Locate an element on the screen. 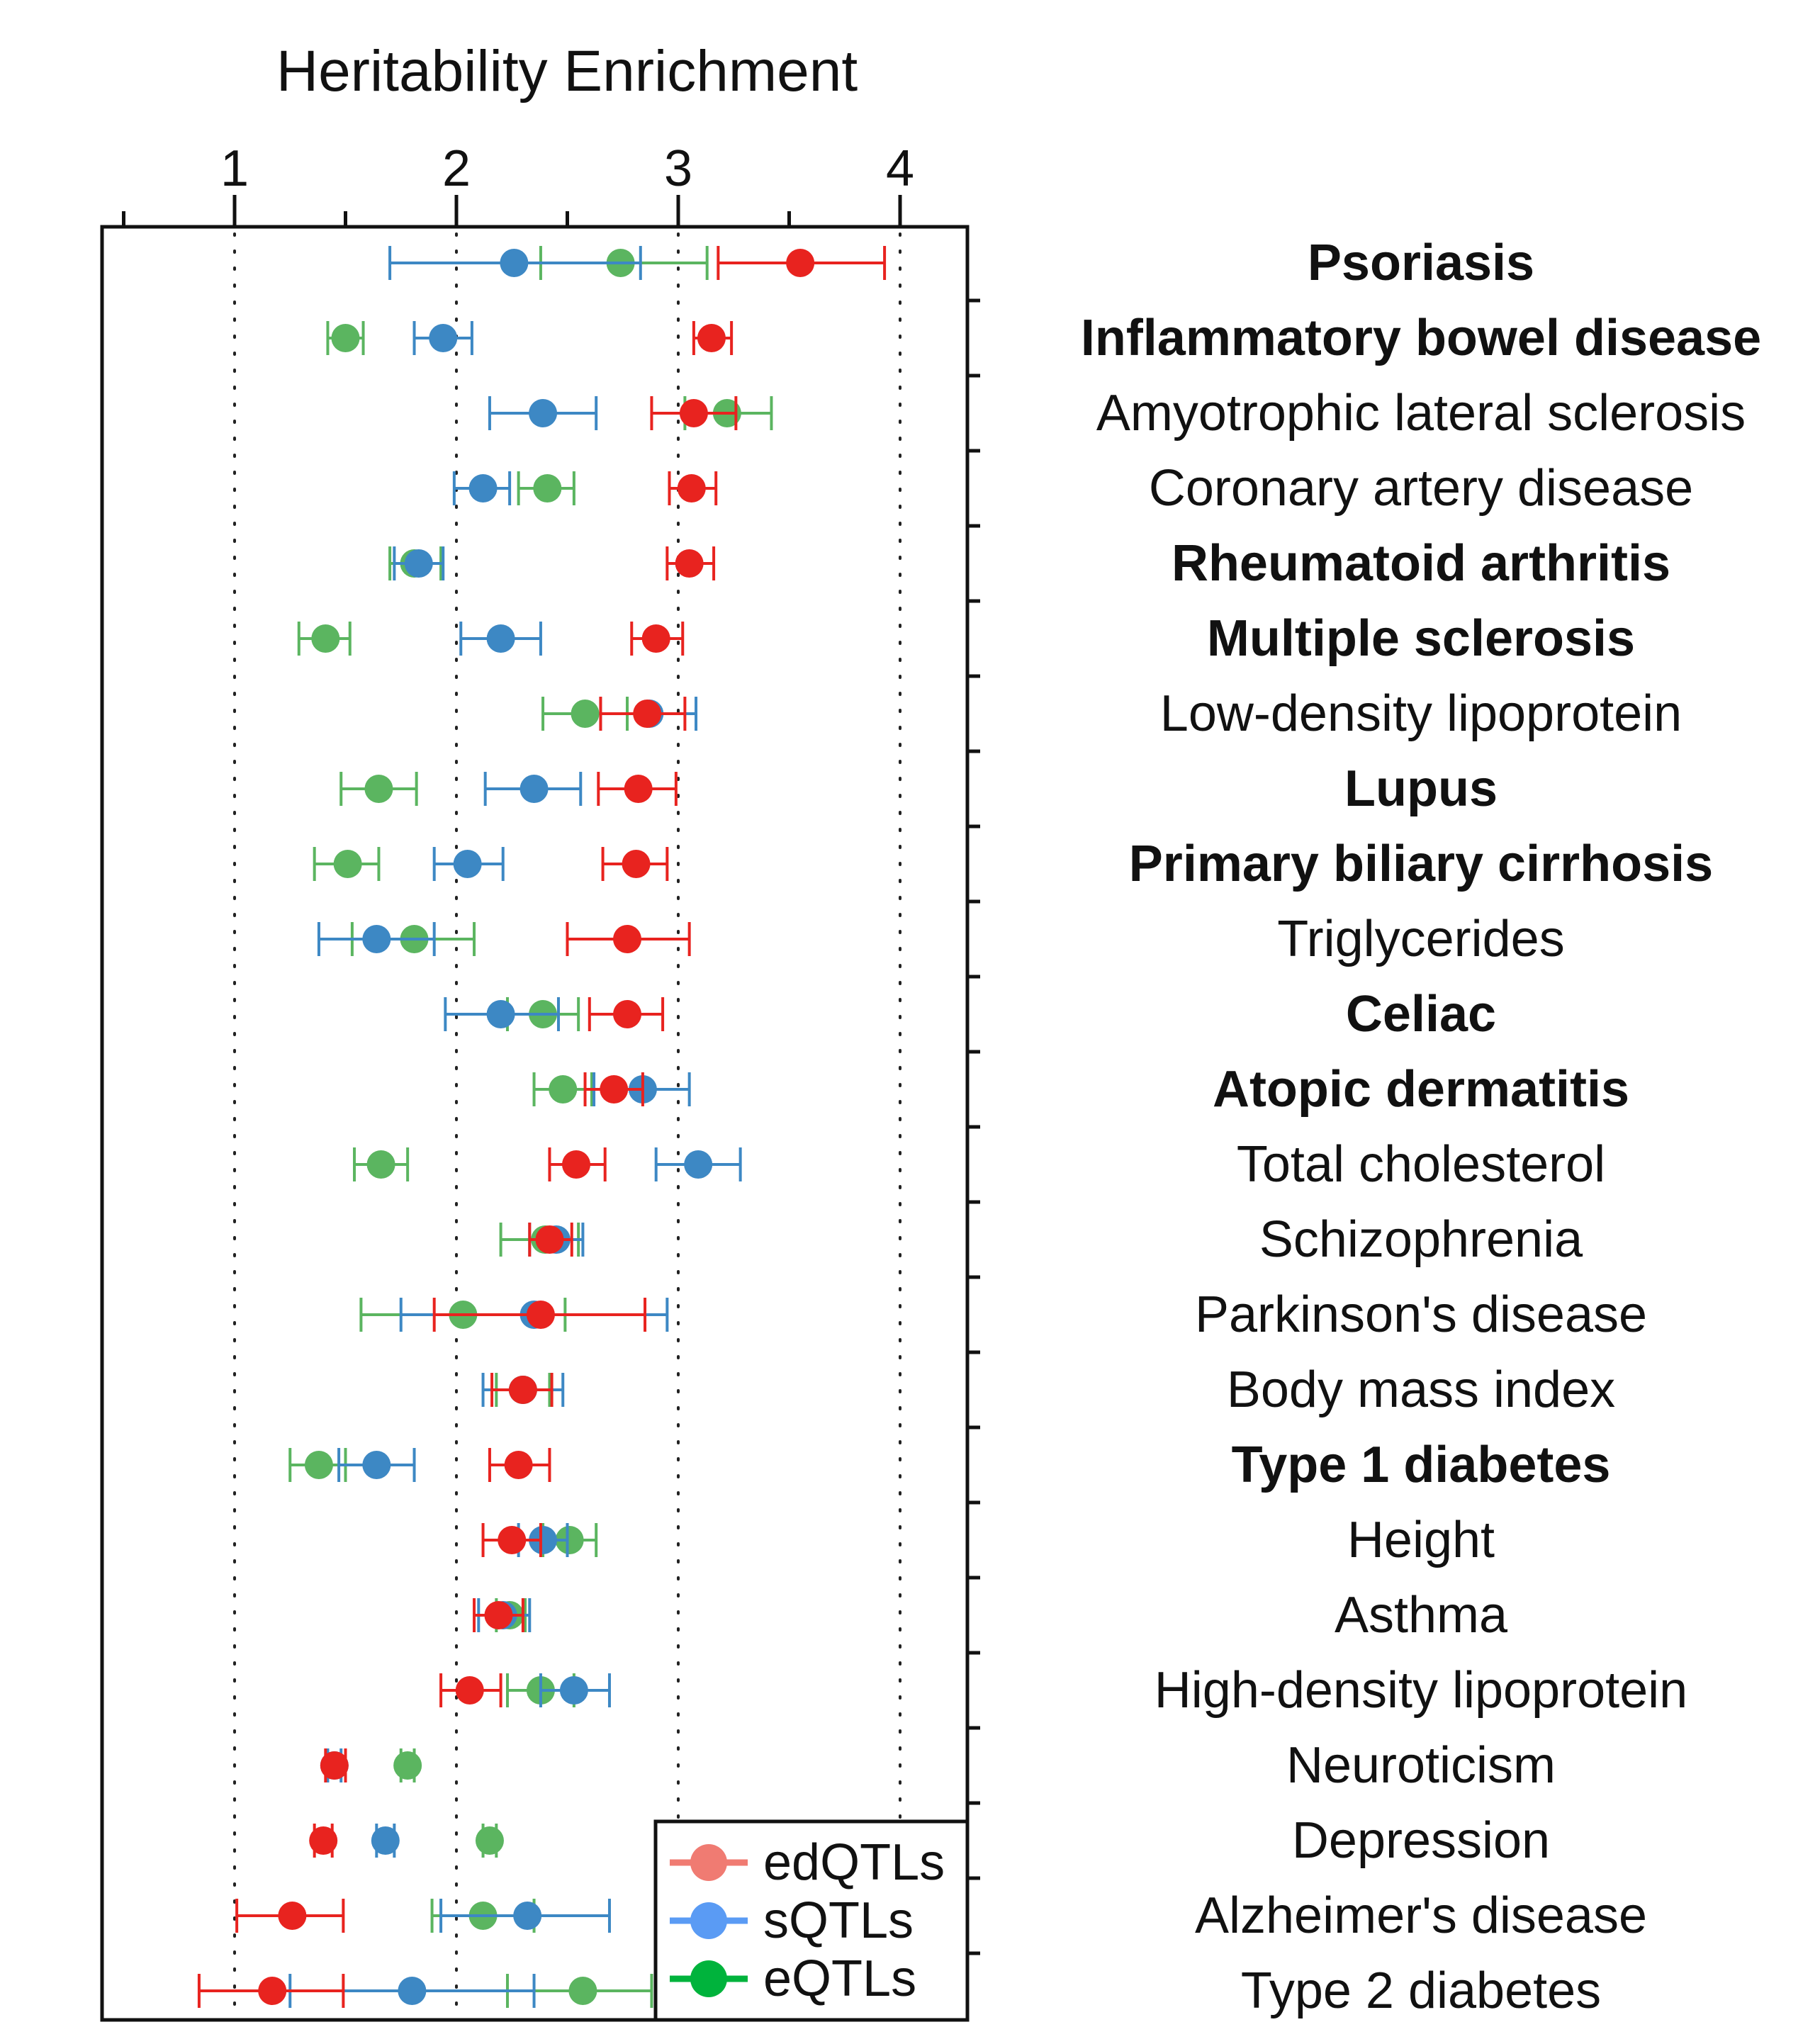  category-label: Schizophrenia is located at coordinates (1421, 1239).